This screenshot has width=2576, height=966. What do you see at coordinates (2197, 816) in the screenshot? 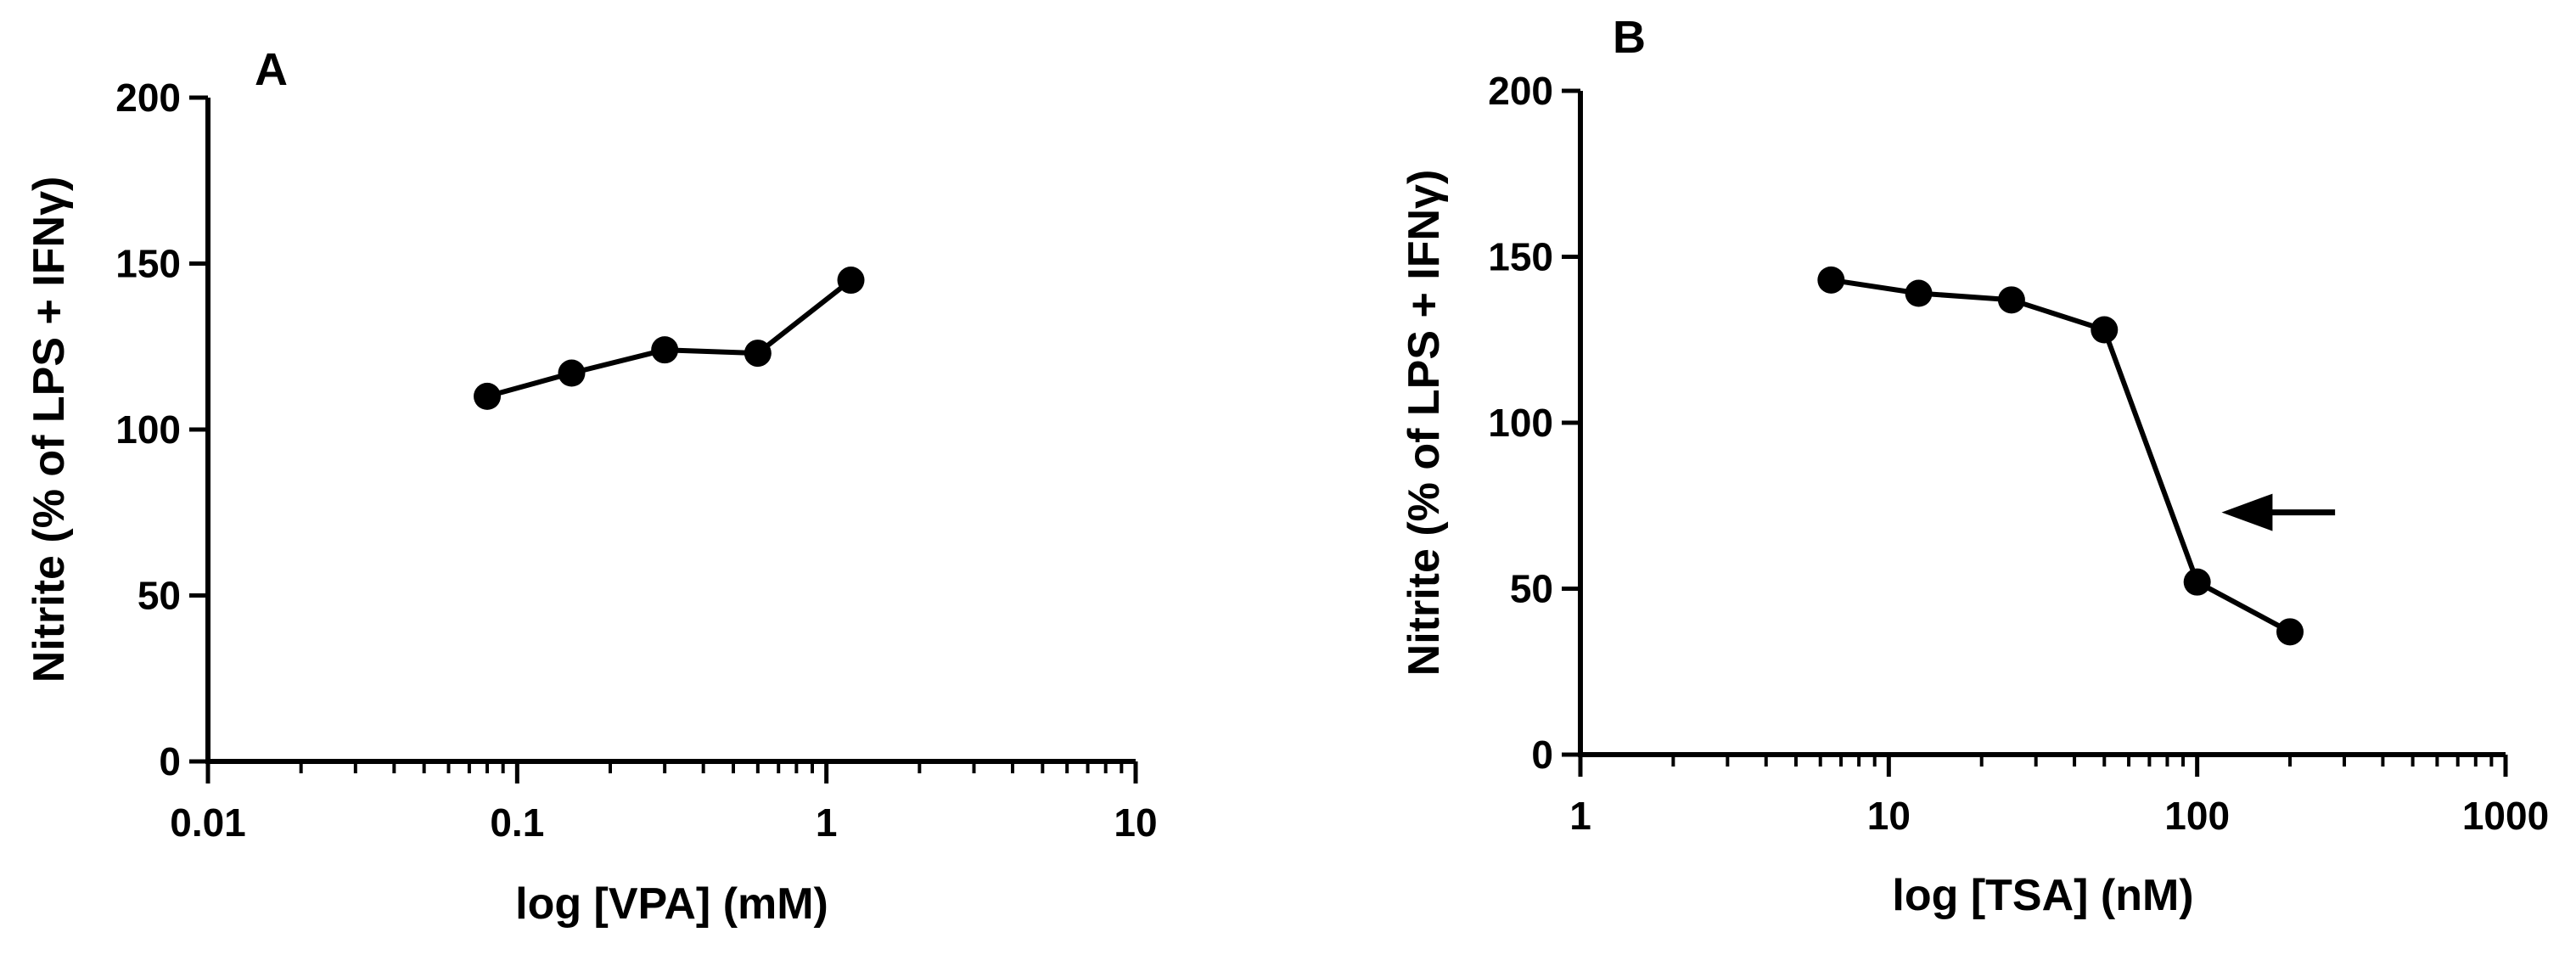
I see `x-tick-label: 100` at bounding box center [2197, 816].